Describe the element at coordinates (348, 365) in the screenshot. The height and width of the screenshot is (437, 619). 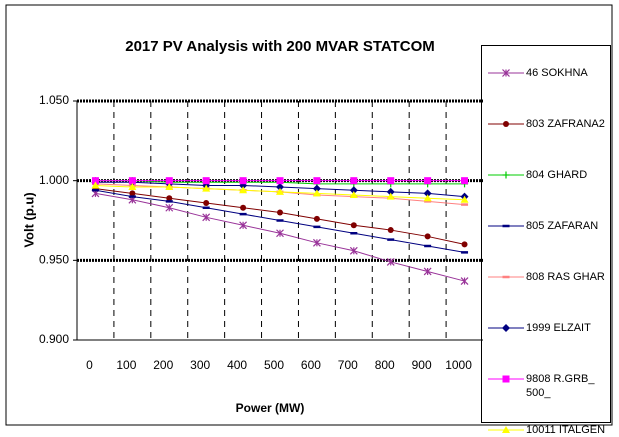
I see `x-tick-label: 700` at that location.